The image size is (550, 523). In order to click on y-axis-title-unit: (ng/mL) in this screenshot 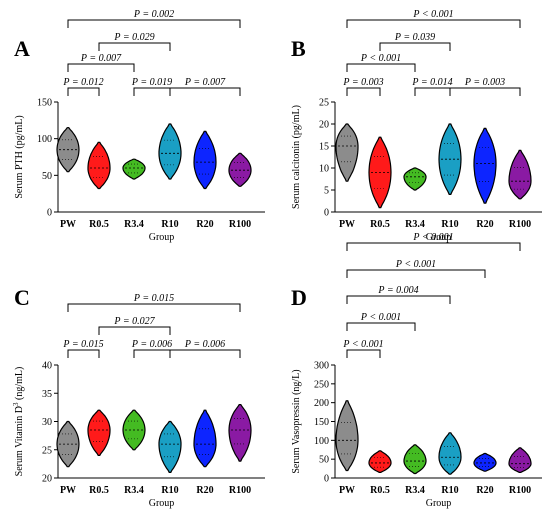, I will do `click(19, 385)`.